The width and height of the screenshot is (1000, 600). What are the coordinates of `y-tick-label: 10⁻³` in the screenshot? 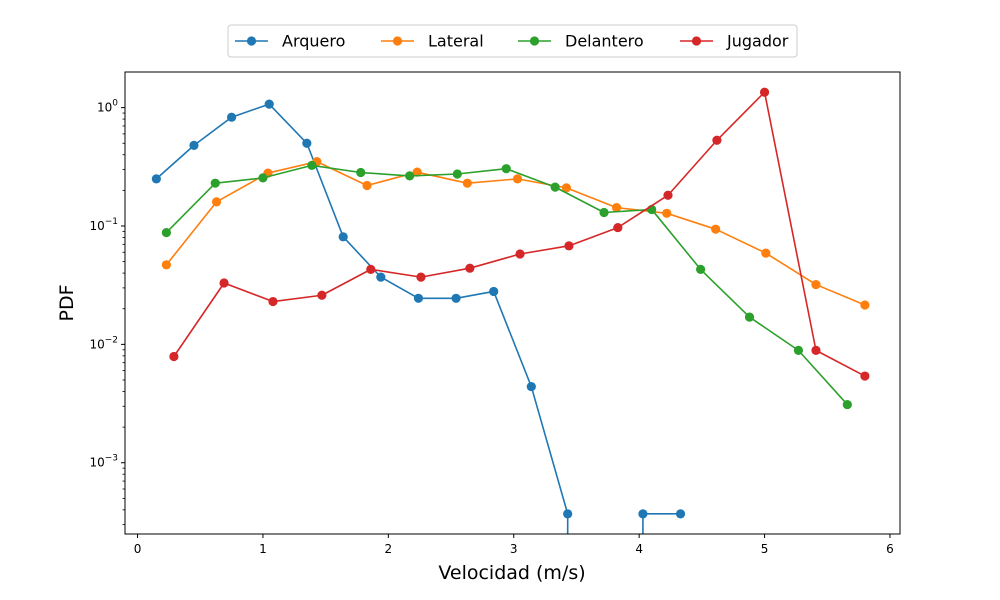 It's located at (103, 462).